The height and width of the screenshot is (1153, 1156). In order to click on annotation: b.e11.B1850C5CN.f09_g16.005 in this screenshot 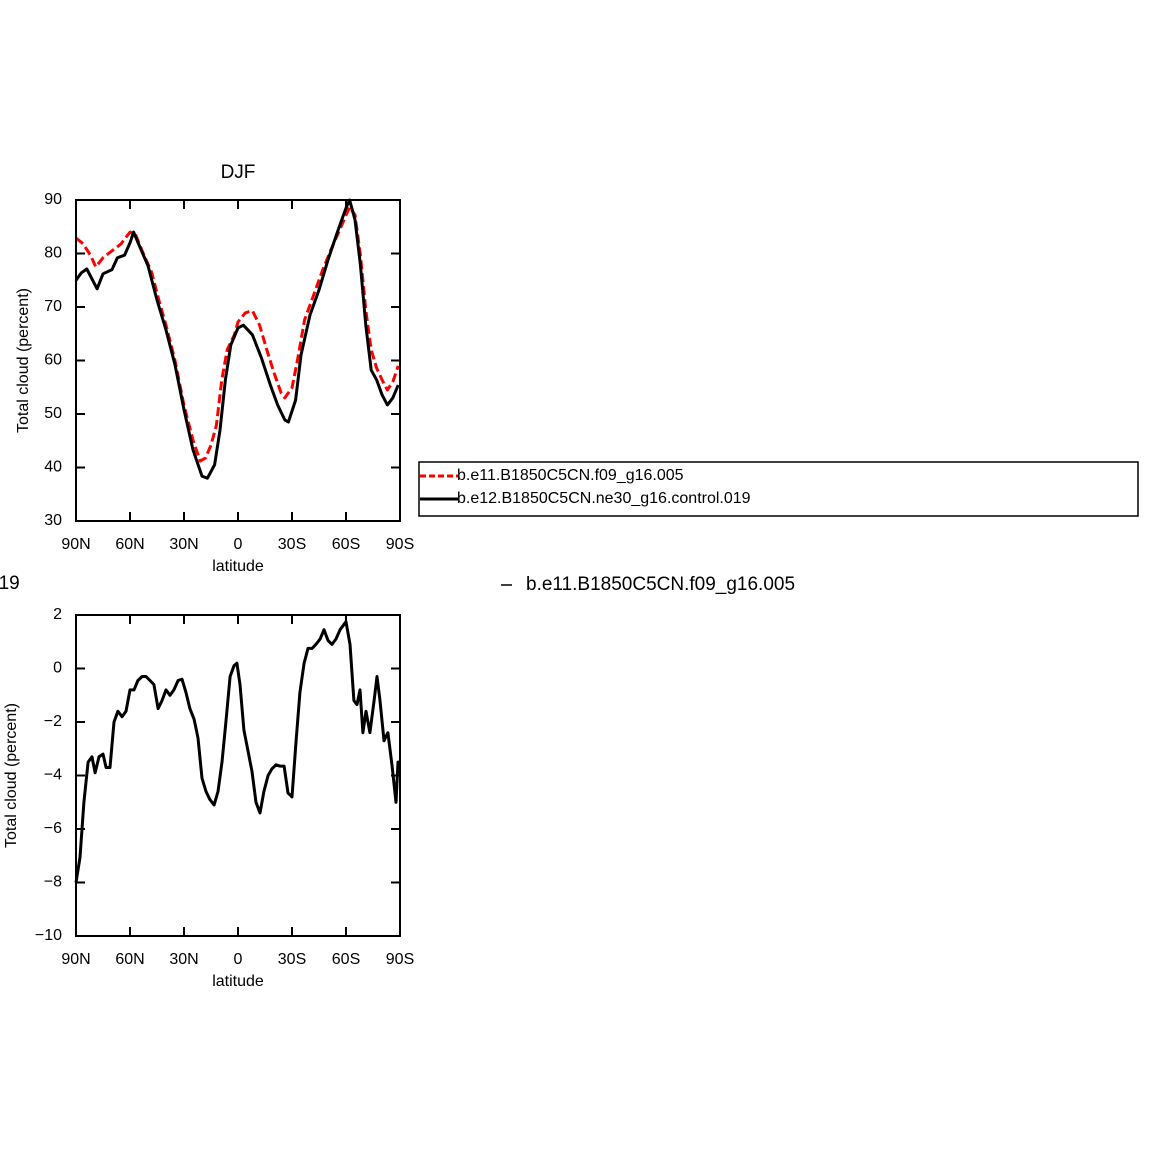, I will do `click(660, 584)`.